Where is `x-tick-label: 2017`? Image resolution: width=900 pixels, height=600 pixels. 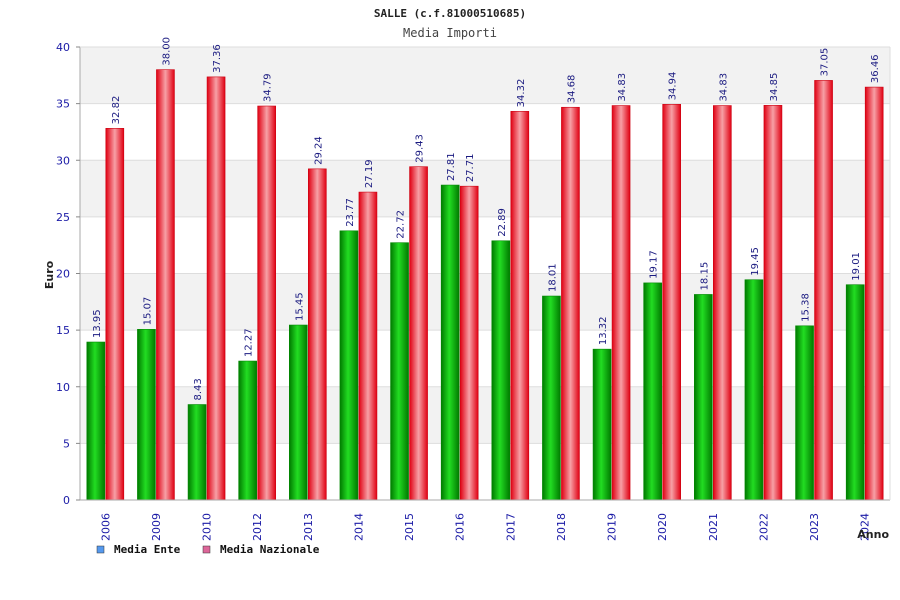
x-tick-label: 2017 is located at coordinates (510, 527).